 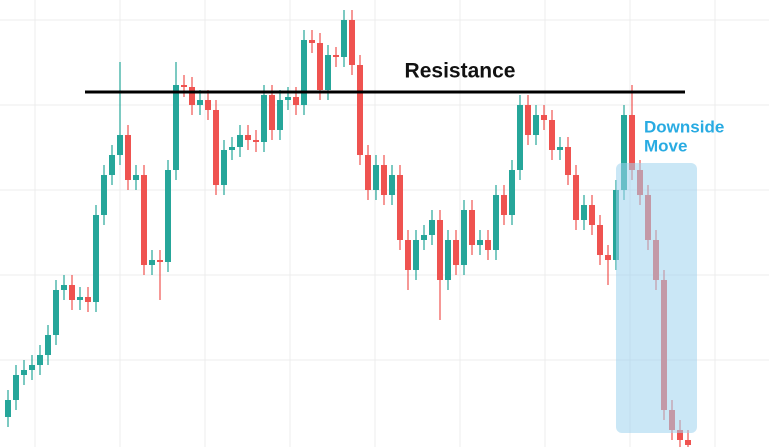 What do you see at coordinates (460, 71) in the screenshot?
I see `resistance-label: Resistance` at bounding box center [460, 71].